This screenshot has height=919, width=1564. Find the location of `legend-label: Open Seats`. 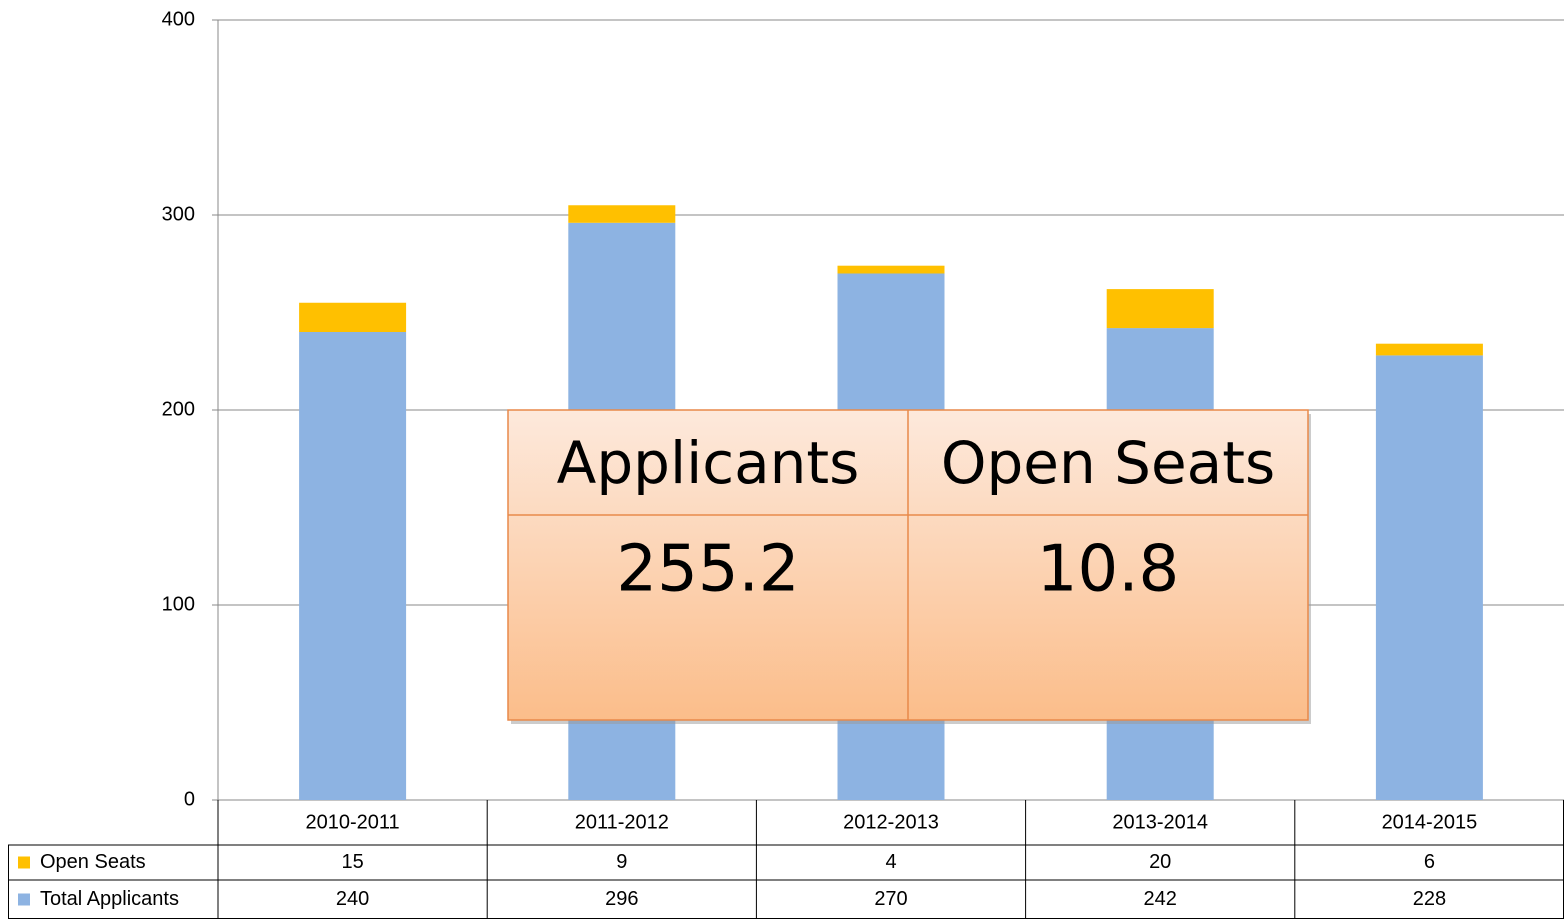

legend-label: Open Seats is located at coordinates (93, 862).